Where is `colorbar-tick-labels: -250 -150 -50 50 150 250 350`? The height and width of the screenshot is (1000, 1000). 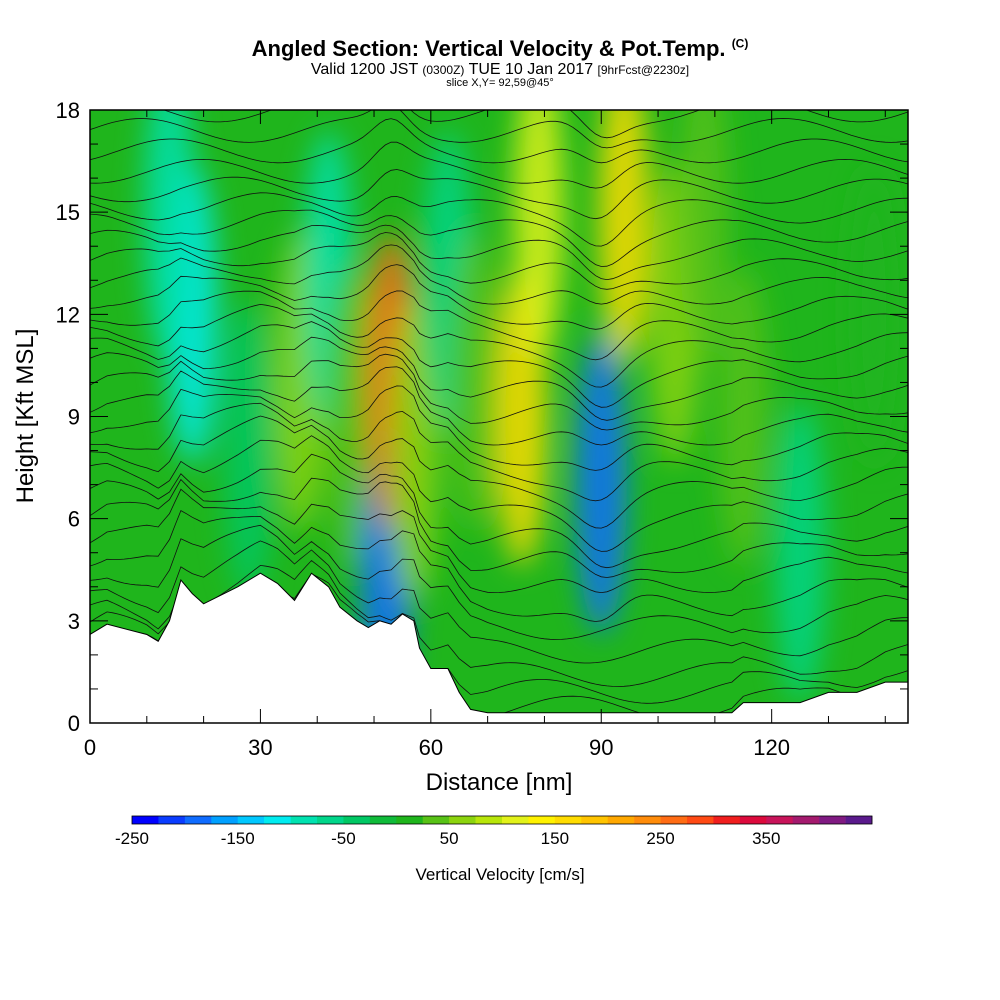
colorbar-tick-labels: -250 -150 -50 50 150 250 350 is located at coordinates (447, 838).